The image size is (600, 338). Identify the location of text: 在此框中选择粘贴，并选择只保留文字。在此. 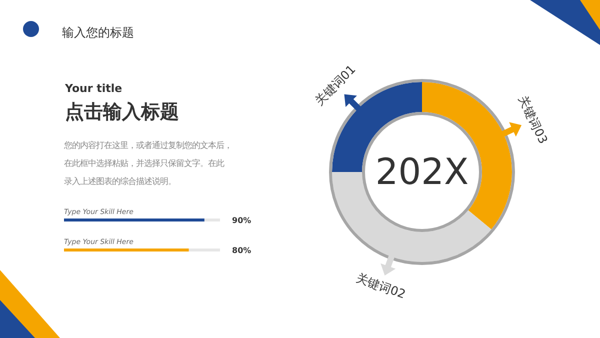
(144, 163).